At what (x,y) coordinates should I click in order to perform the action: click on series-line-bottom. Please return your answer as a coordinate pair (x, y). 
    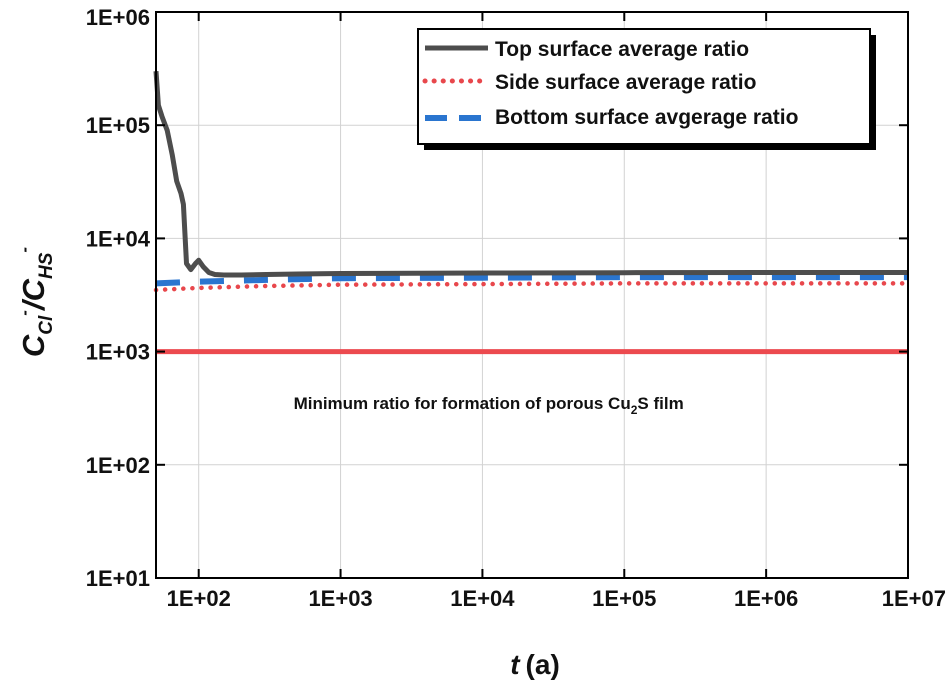
    Looking at the image, I should click on (531, 280).